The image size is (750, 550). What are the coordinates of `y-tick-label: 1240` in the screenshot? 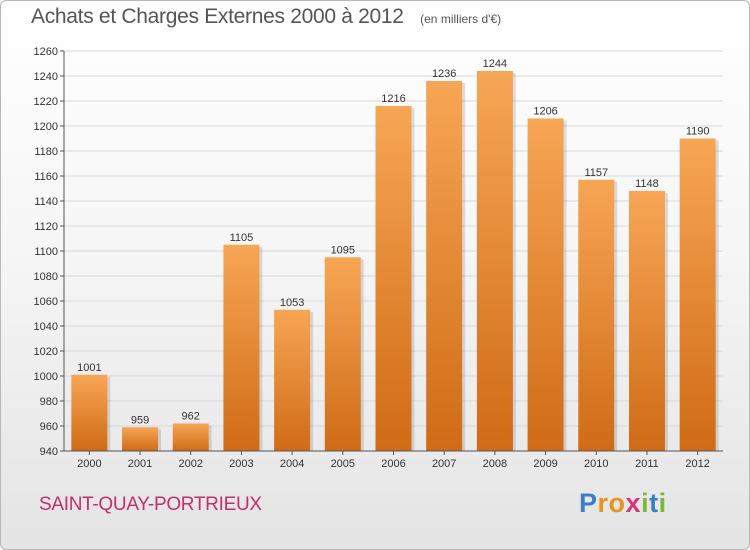 It's located at (46, 77).